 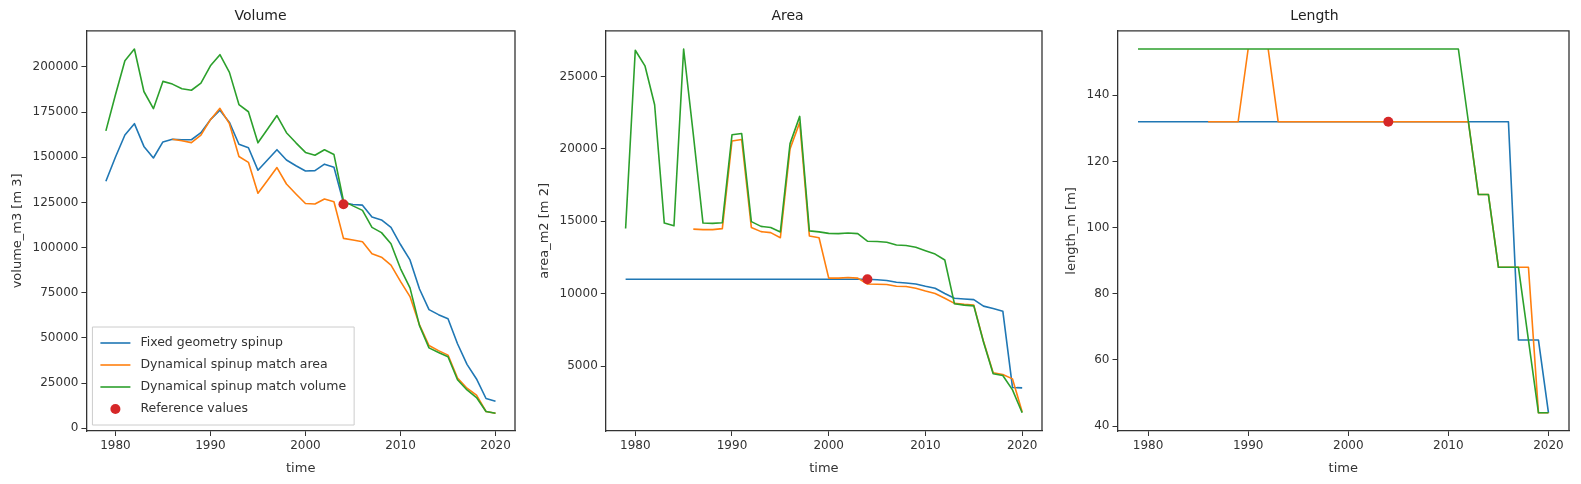 What do you see at coordinates (260, 15) in the screenshot?
I see `chart-title: Volume` at bounding box center [260, 15].